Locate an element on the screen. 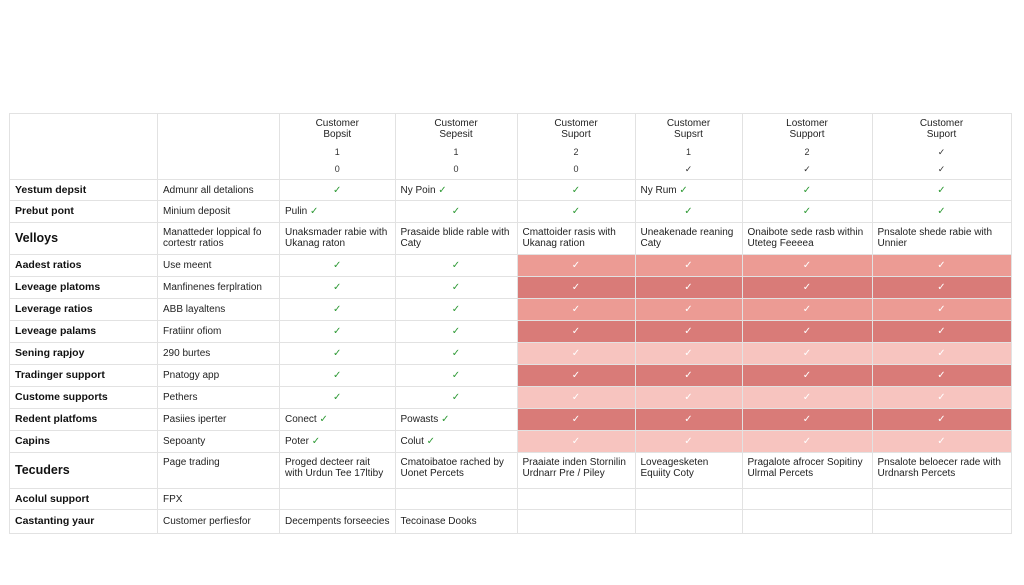 The width and height of the screenshot is (1024, 585). column-header: Customer Bopsit 1 0 is located at coordinates (337, 146).